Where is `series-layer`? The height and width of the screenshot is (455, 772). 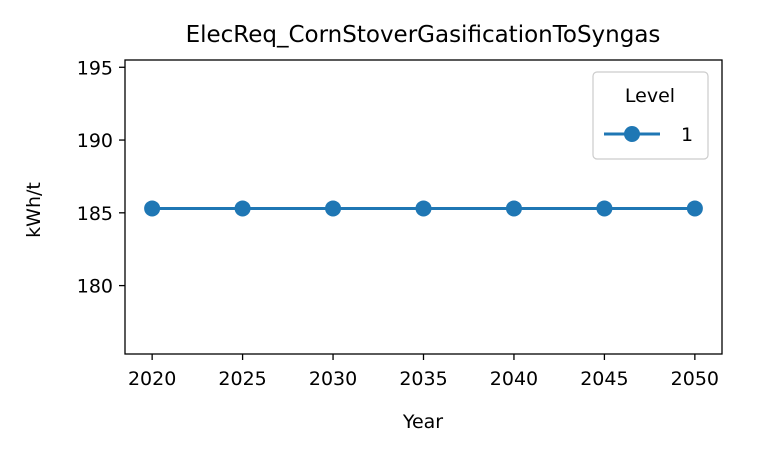 series-layer is located at coordinates (423, 208).